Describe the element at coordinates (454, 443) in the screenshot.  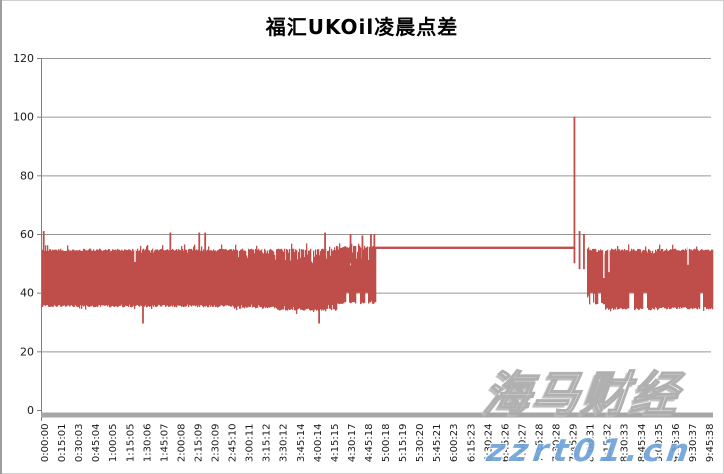
I see `x-axis-tick-label: 6:00:23` at that location.